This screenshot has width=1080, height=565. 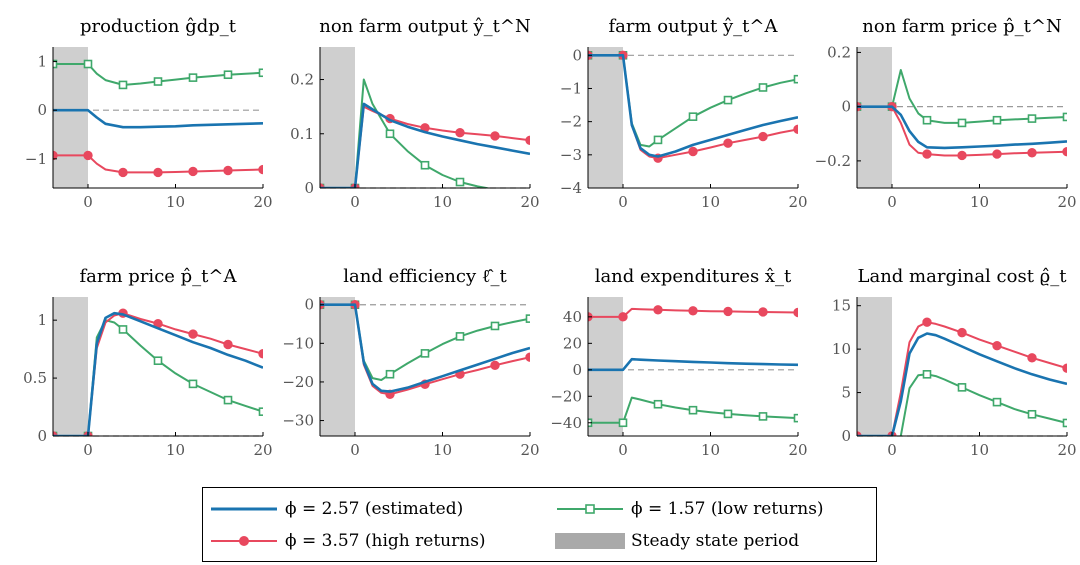 I want to click on y-tick-label: 0.5, so click(x=35, y=378).